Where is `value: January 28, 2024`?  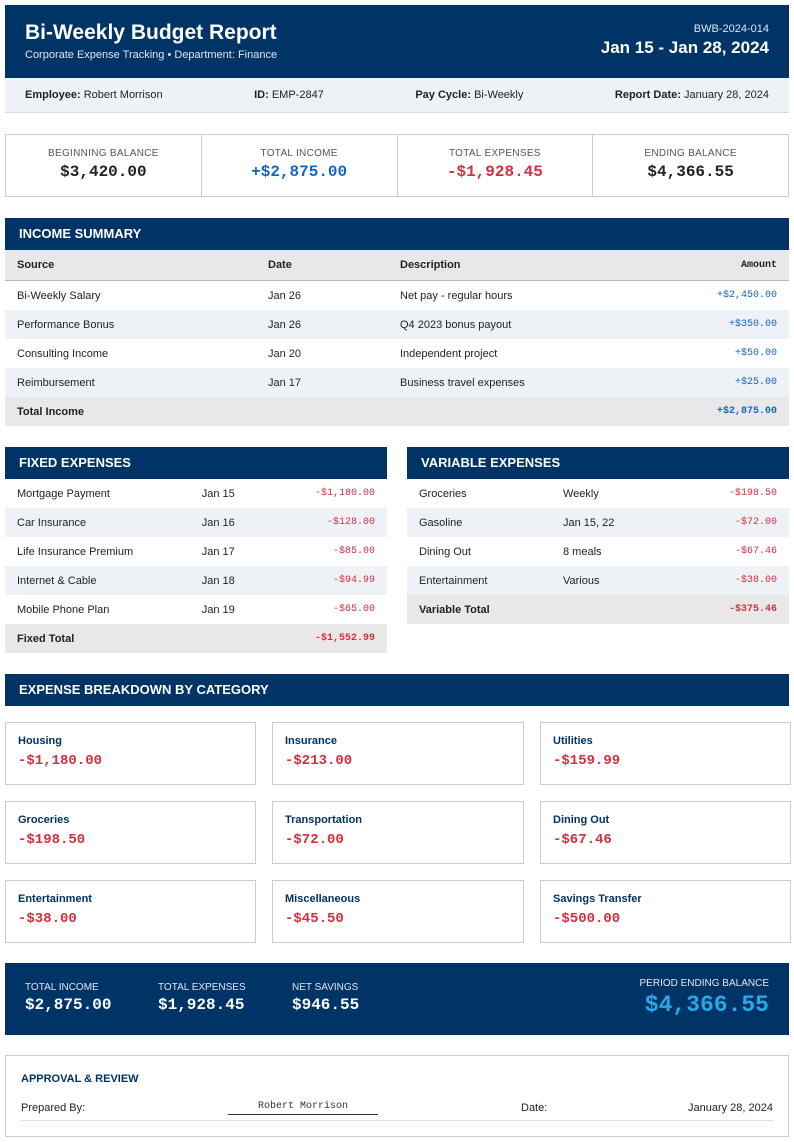 value: January 28, 2024 is located at coordinates (726, 95).